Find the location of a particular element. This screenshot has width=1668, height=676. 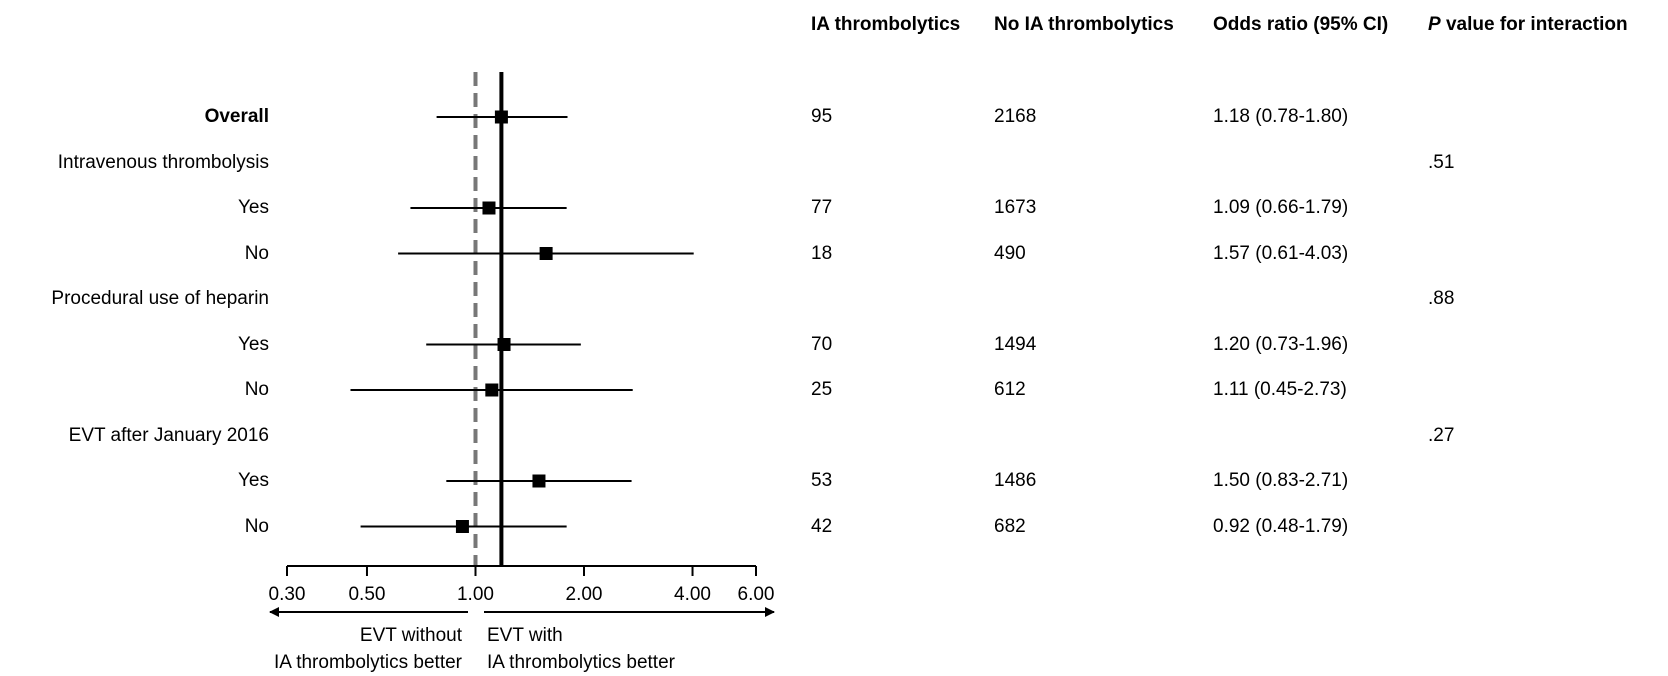

cell-ia-count: 42 is located at coordinates (822, 526).